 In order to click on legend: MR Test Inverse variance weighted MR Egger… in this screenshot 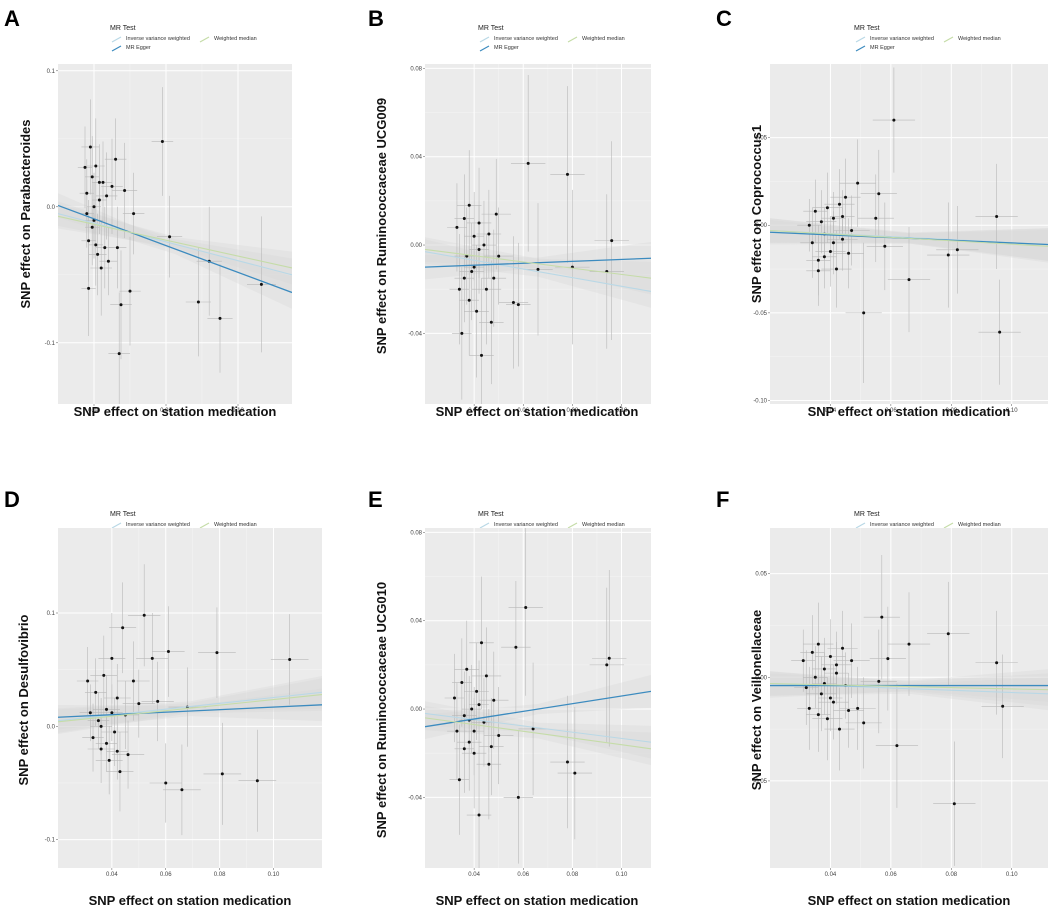, I will do `click(183, 38)`.